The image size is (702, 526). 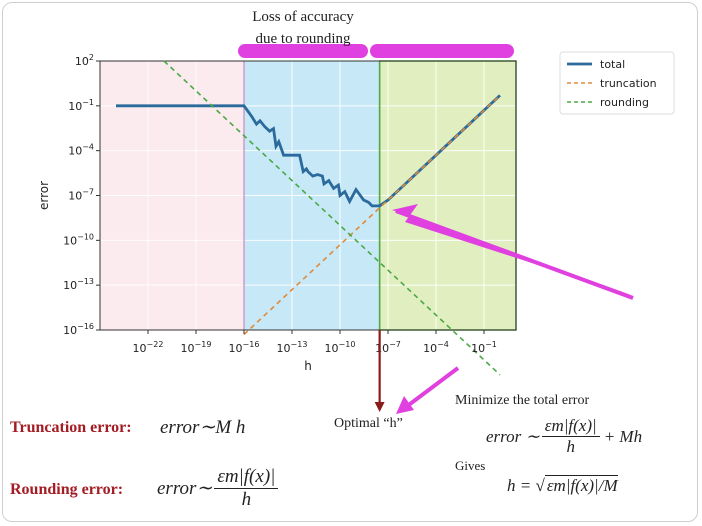 What do you see at coordinates (303, 28) in the screenshot?
I see `loss-of-accuracy-label: Loss of accuracy due to rounding` at bounding box center [303, 28].